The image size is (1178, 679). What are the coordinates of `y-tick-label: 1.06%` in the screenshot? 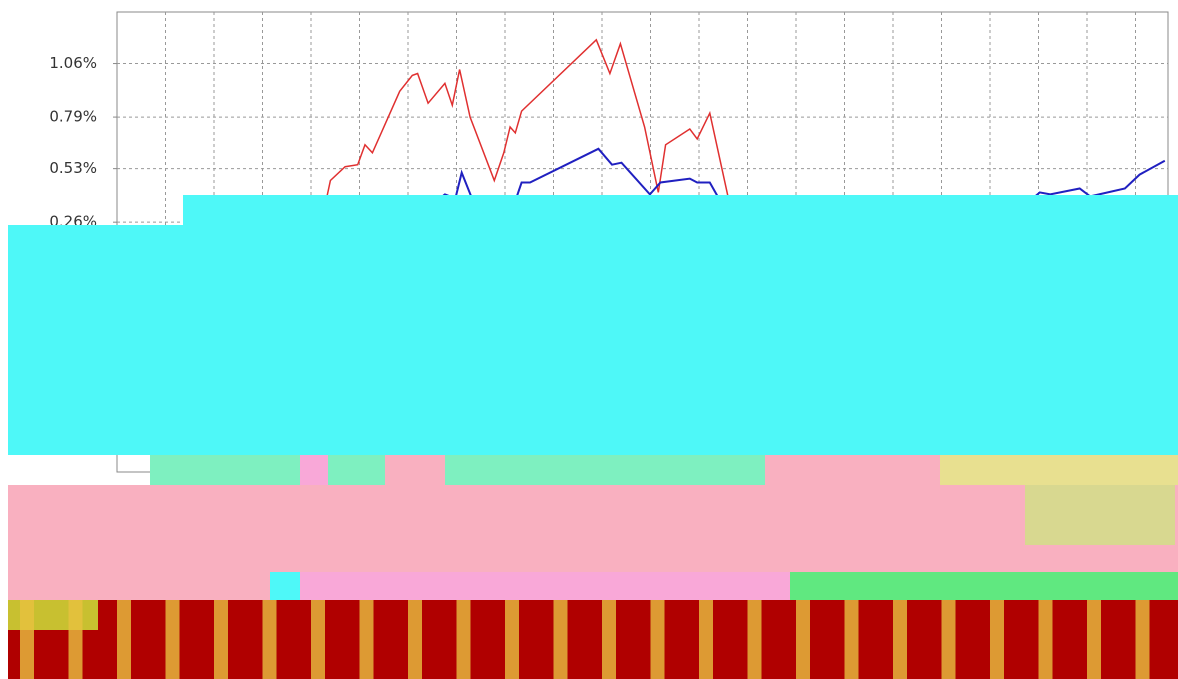 It's located at (73, 63).